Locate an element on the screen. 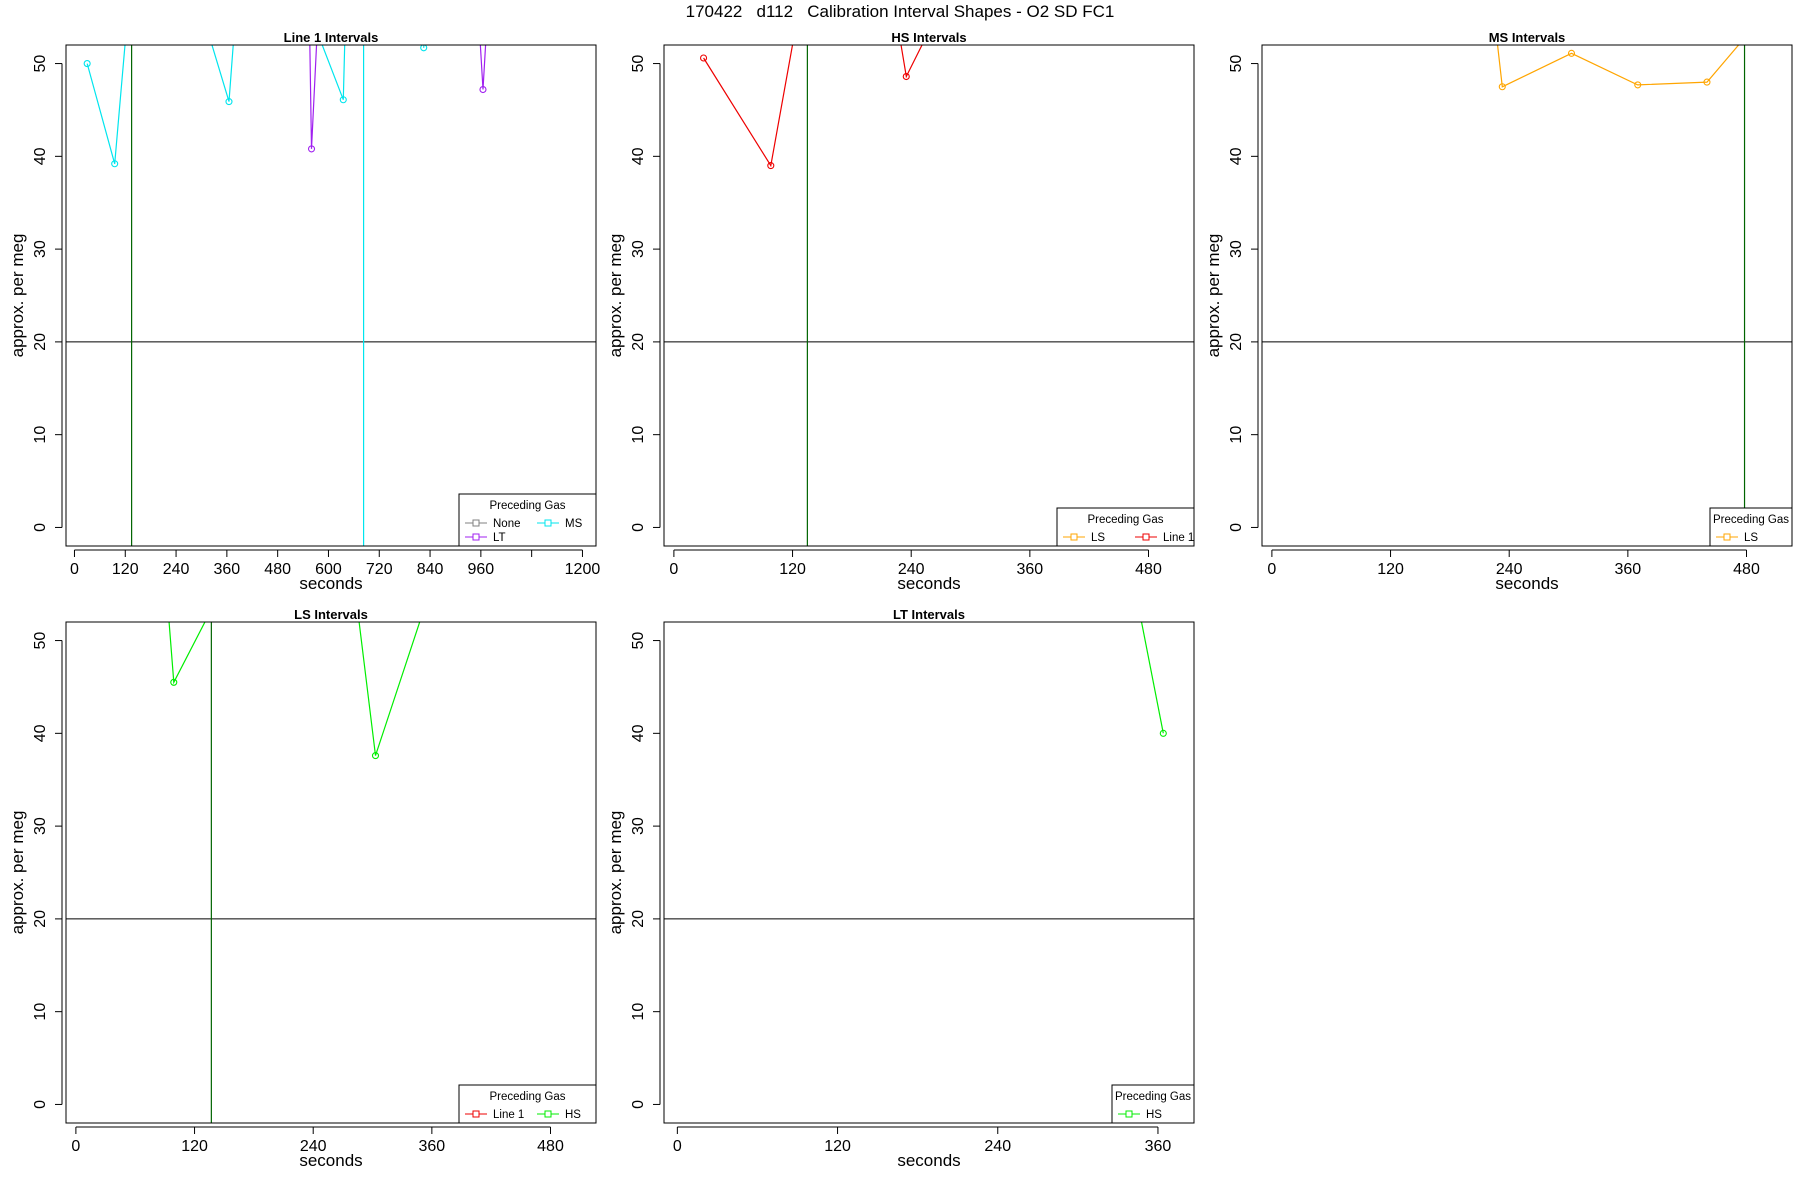 The width and height of the screenshot is (1800, 1200). legend-label: None is located at coordinates (507, 524).